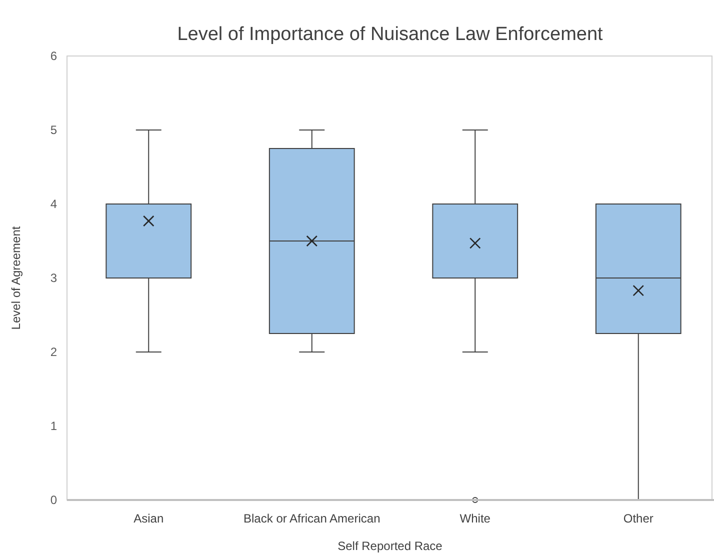  What do you see at coordinates (54, 203) in the screenshot?
I see `y-tick-label: 4` at bounding box center [54, 203].